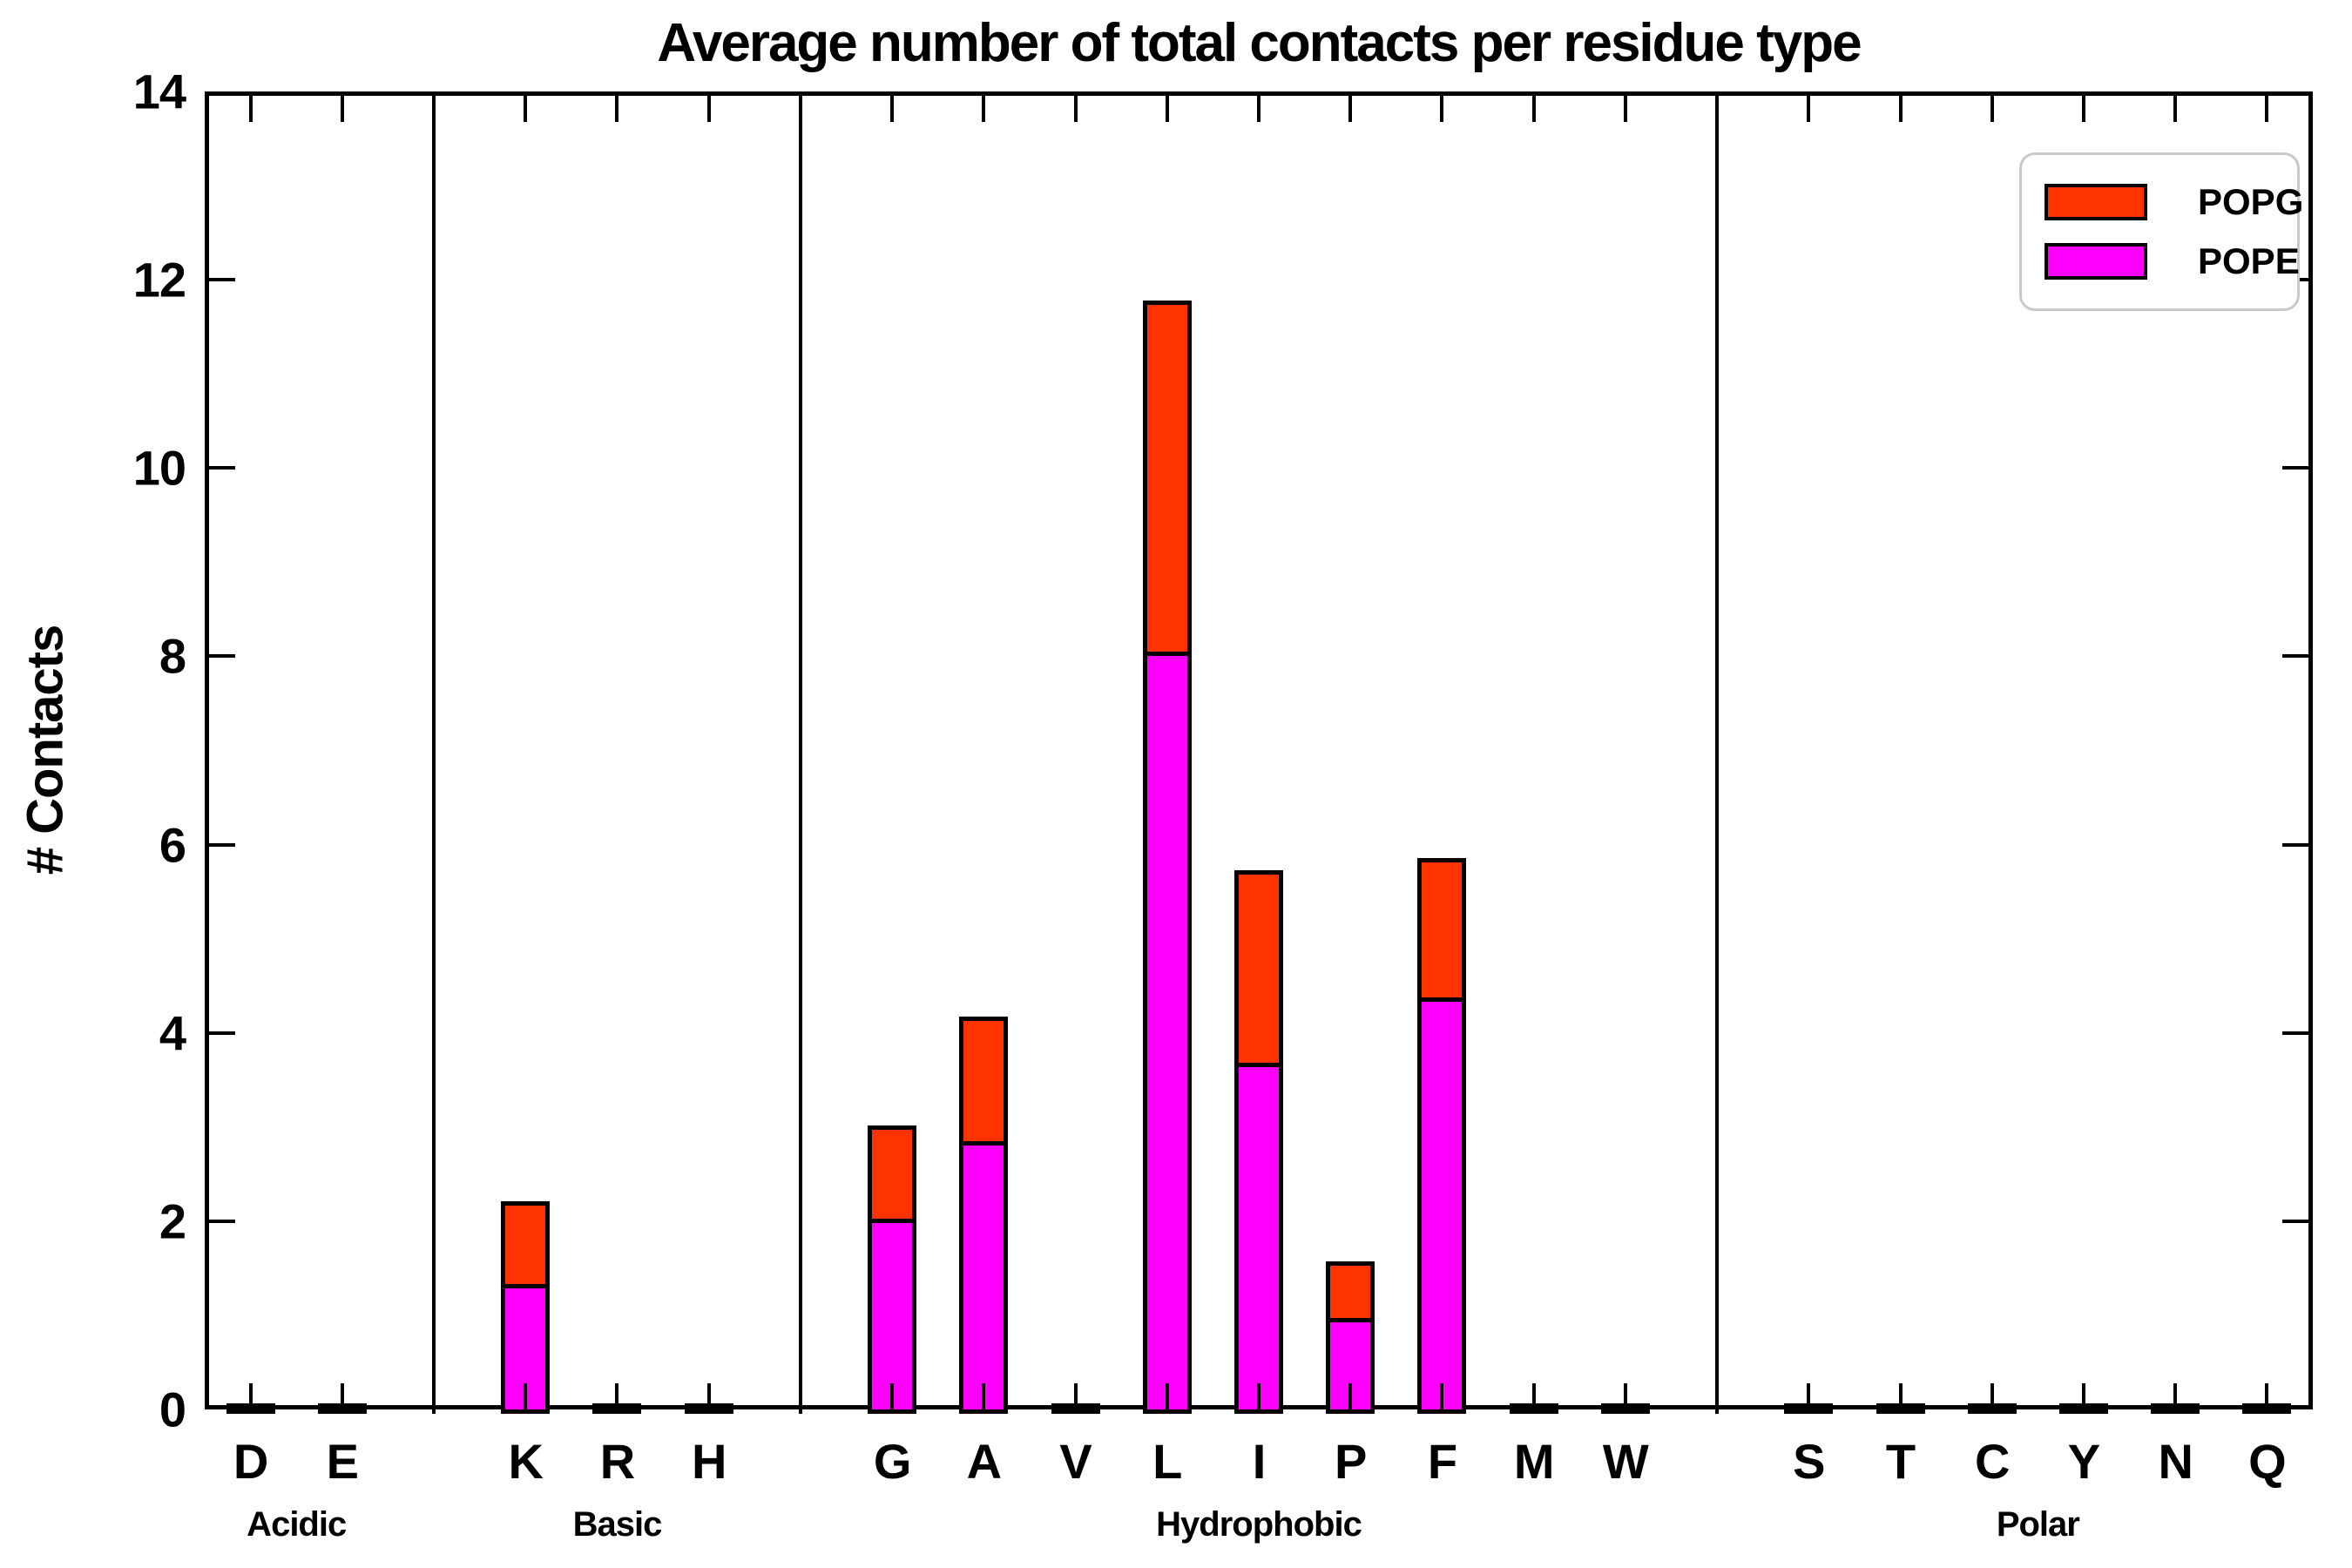 This screenshot has width=2352, height=1568. I want to click on y-tick-label-4: 4, so click(172, 1033).